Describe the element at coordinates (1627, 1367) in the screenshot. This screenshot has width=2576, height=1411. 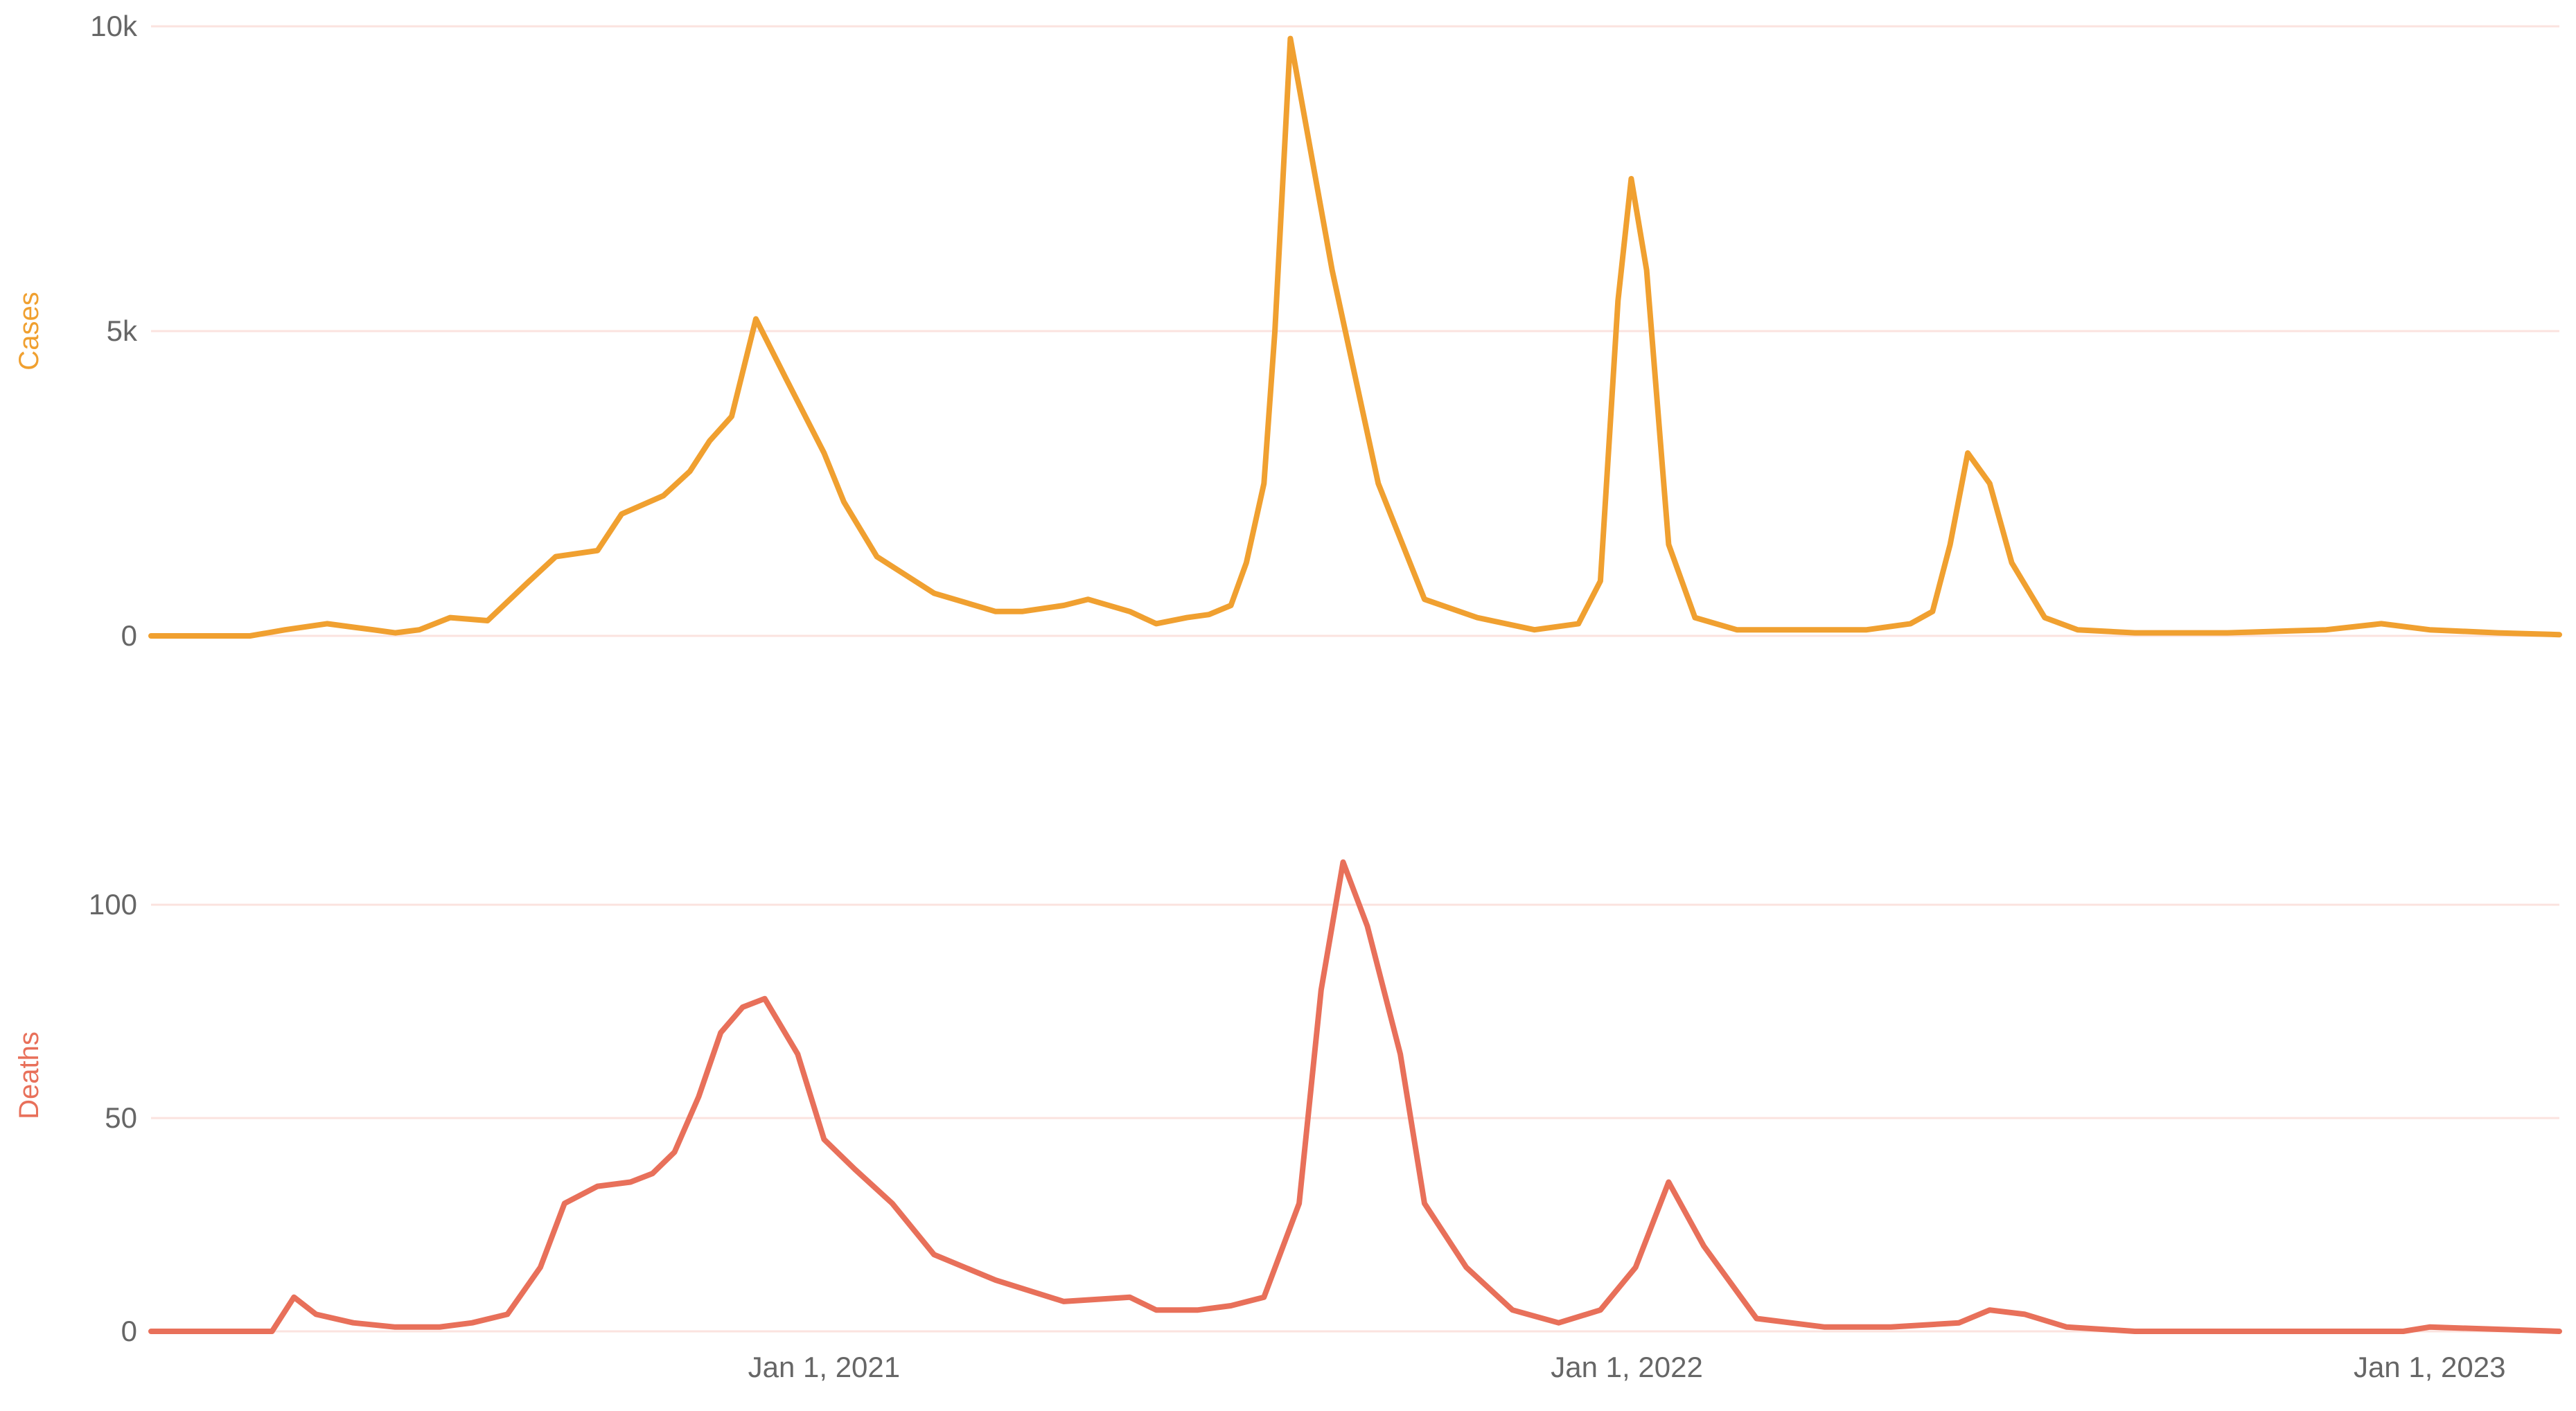
I see `x-tick-label: Jan 1, 2022` at that location.